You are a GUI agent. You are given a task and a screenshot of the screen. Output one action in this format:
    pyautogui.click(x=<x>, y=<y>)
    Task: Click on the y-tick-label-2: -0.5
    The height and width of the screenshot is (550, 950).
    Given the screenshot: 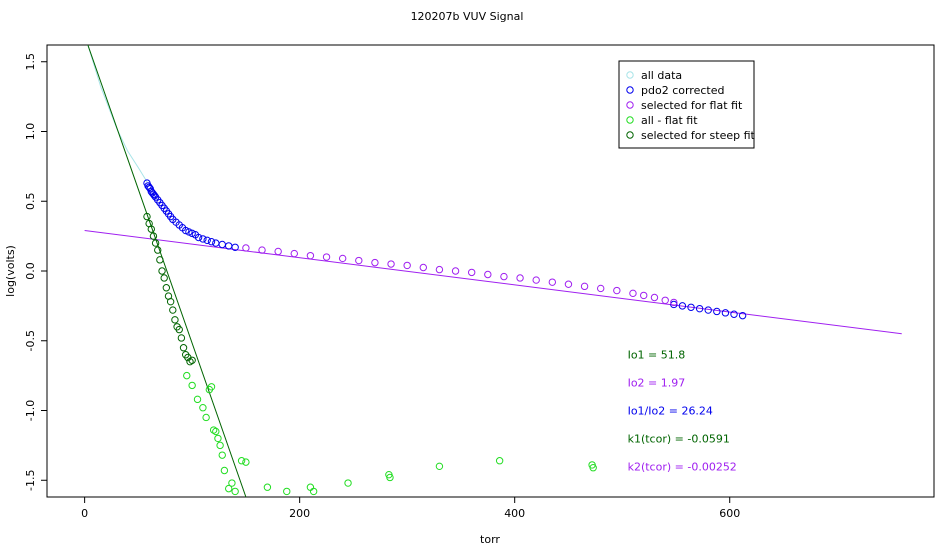 What is the action you would take?
    pyautogui.click(x=30, y=340)
    